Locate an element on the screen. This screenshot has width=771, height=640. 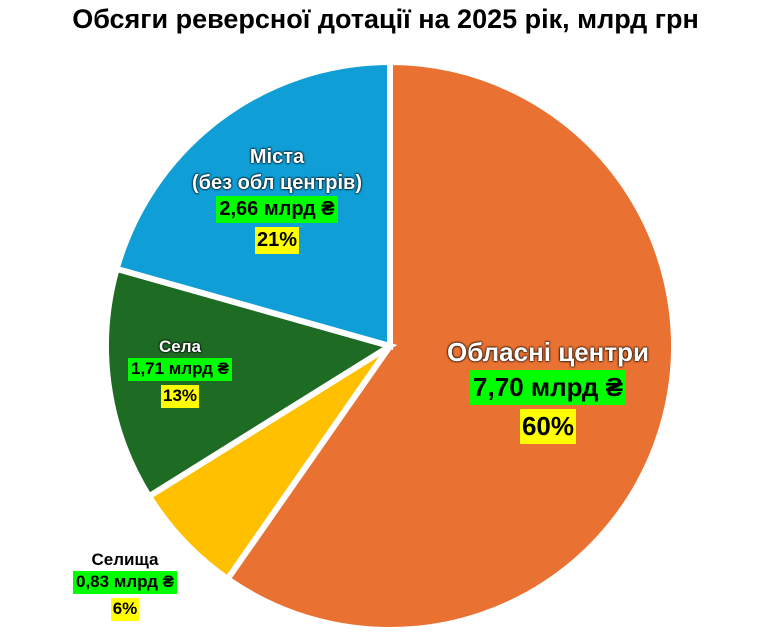
pie-slice is located at coordinates (250, 383).